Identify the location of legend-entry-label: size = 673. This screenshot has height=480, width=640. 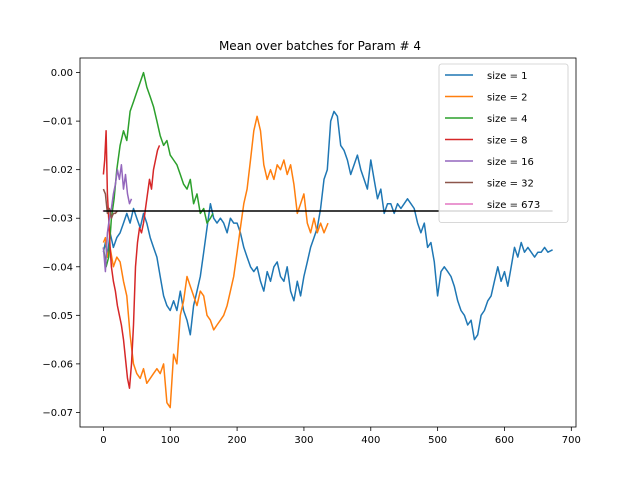
(513, 205).